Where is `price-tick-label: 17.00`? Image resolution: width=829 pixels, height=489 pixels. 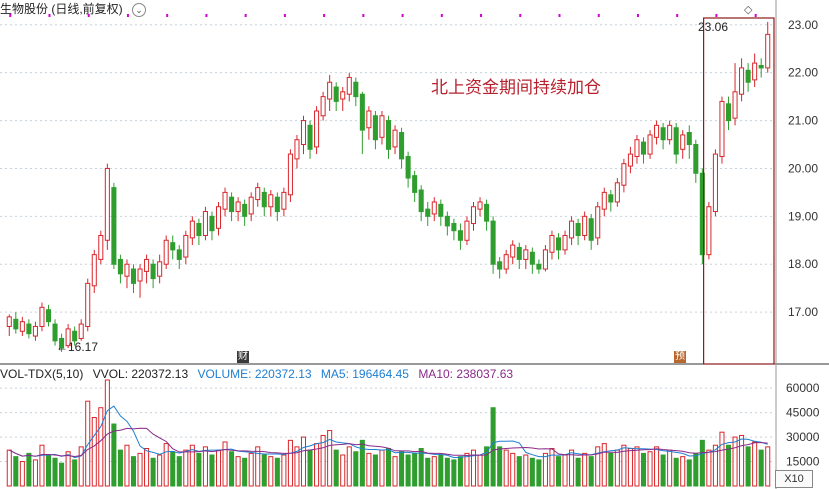 price-tick-label: 17.00 is located at coordinates (803, 312).